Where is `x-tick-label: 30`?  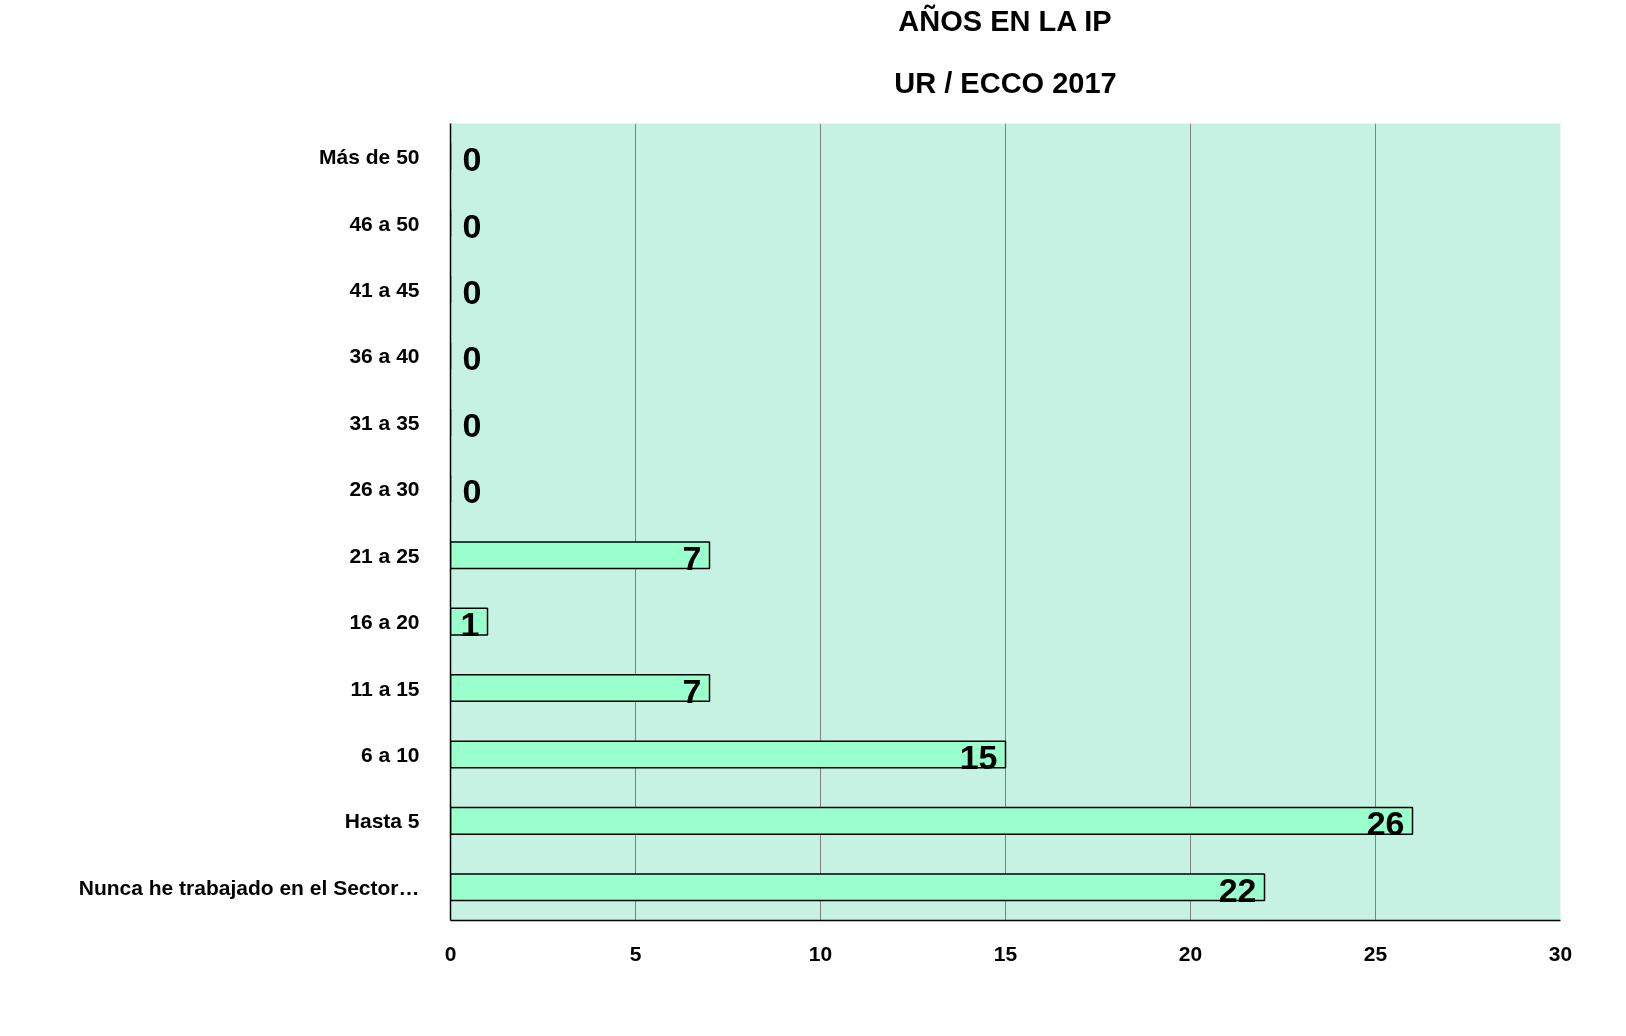 x-tick-label: 30 is located at coordinates (1560, 953).